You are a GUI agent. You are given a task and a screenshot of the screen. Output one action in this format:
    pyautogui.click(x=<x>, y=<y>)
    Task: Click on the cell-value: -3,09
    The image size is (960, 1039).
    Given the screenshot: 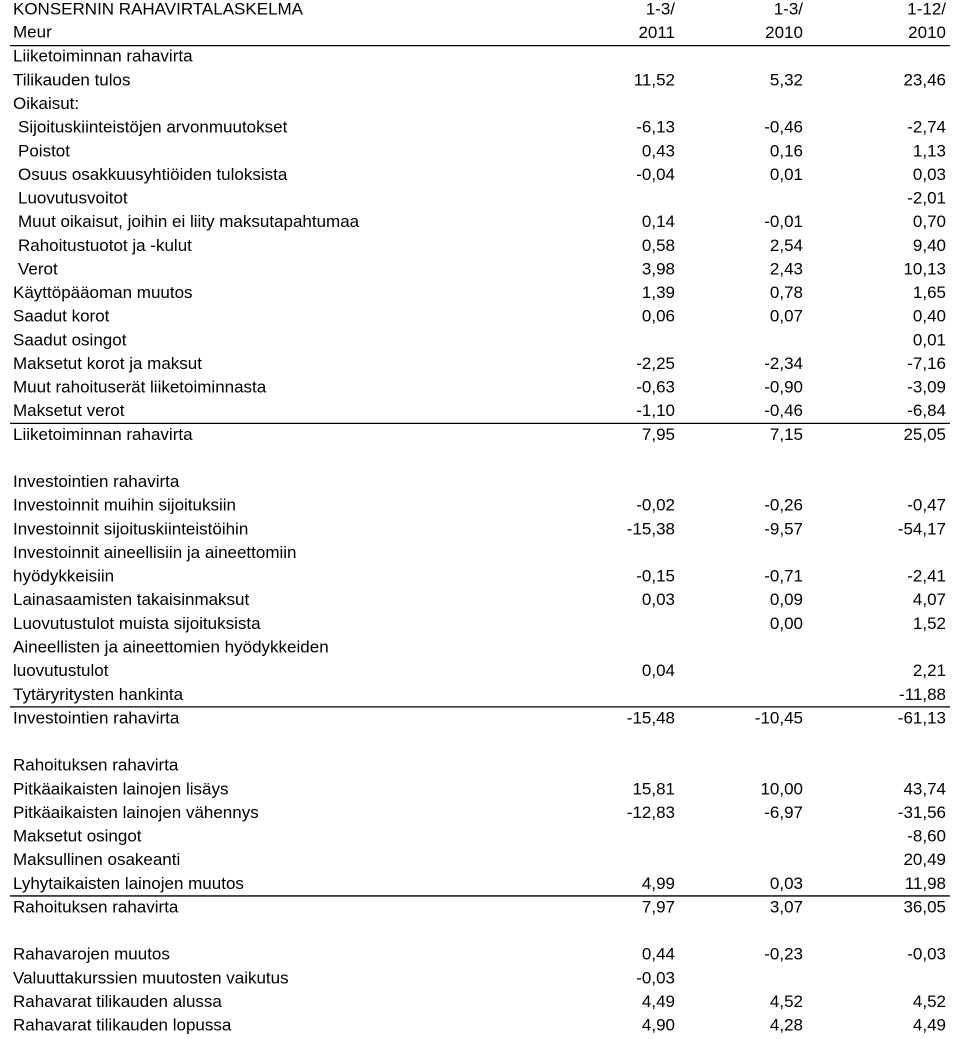 What is the action you would take?
    pyautogui.click(x=926, y=387)
    